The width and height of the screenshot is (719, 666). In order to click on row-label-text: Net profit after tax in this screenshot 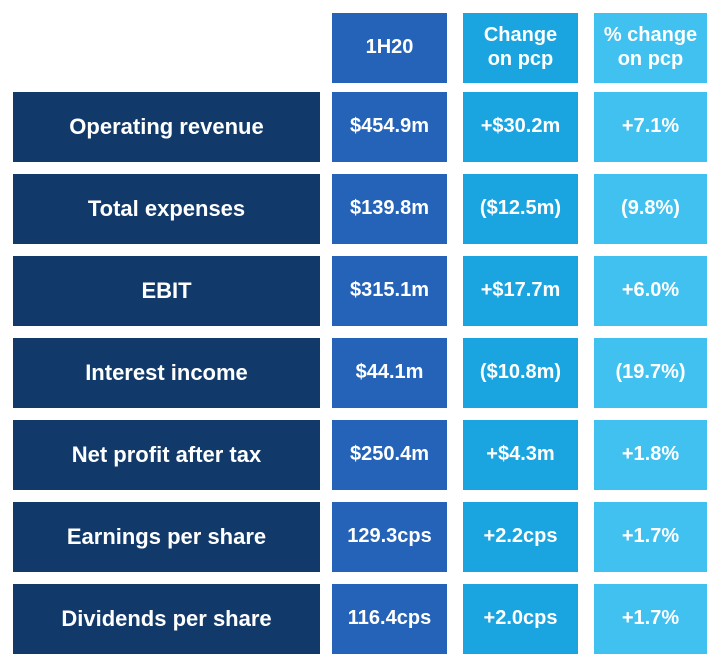, I will do `click(166, 455)`.